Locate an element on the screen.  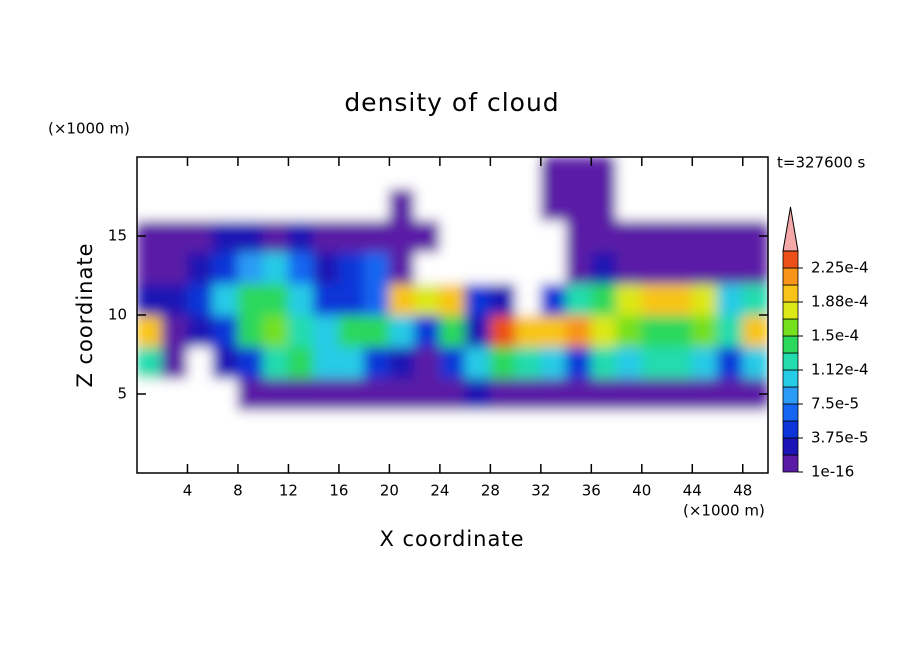
x-tick-label: 44 is located at coordinates (692, 491).